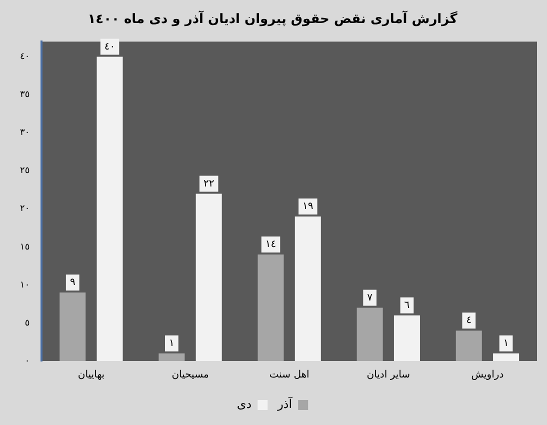  Describe the element at coordinates (27, 361) in the screenshot. I see `y-tick-label: ٠` at that location.